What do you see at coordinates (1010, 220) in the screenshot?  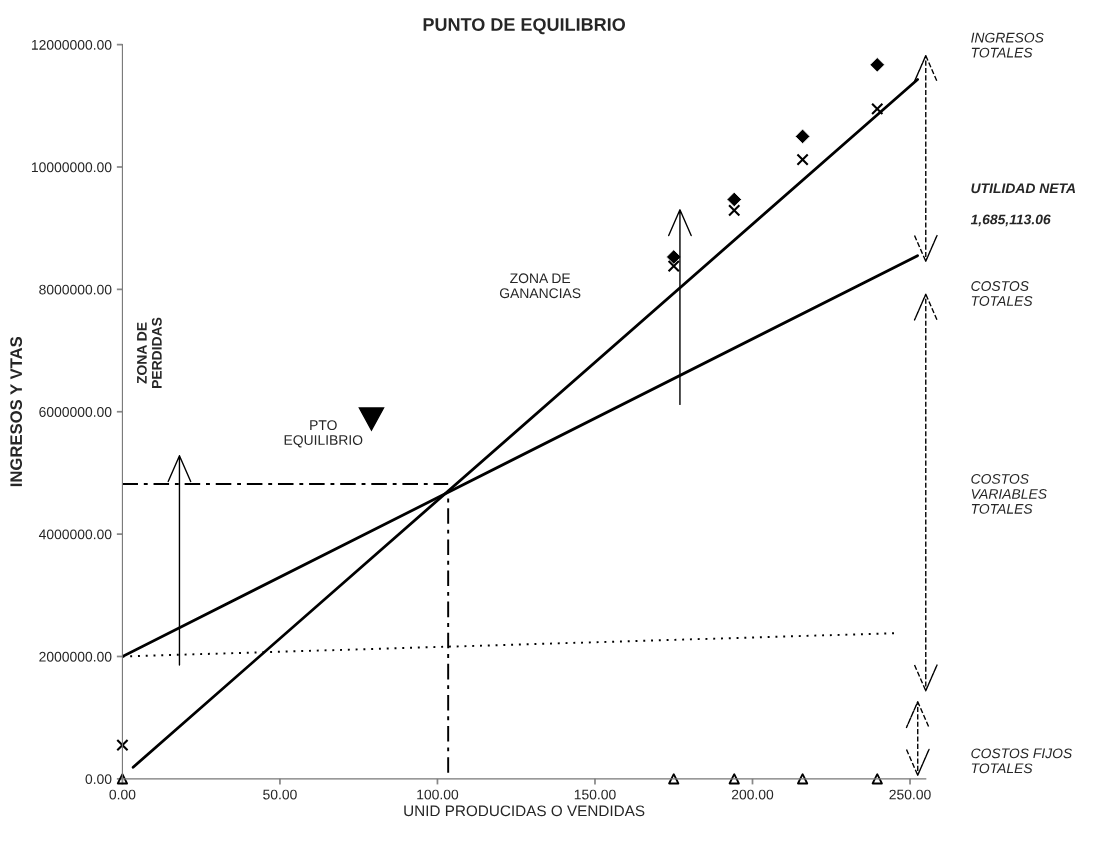 I see `text: 1,685,113.06` at bounding box center [1010, 220].